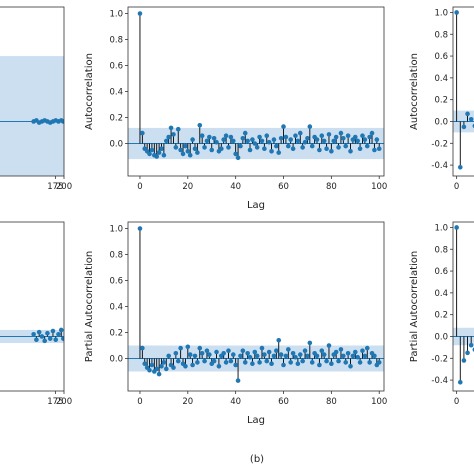 The image size is (474, 474). Describe the element at coordinates (379, 402) in the screenshot. I see `x-tick-label: 100` at that location.